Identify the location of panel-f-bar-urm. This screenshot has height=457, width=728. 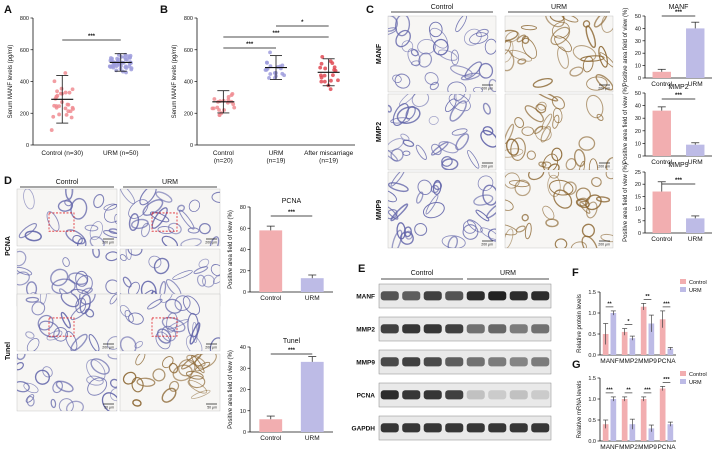
(651, 339).